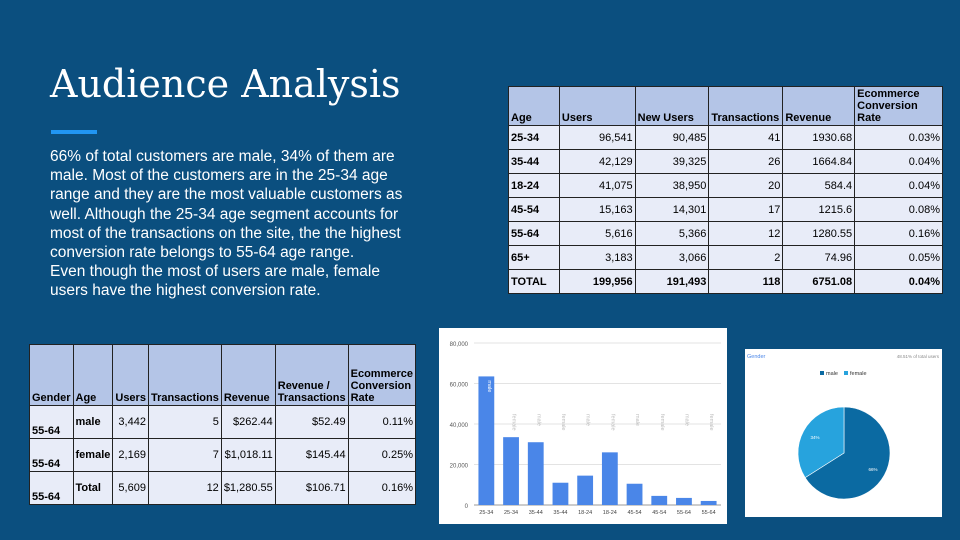 This screenshot has width=960, height=540. What do you see at coordinates (898, 257) in the screenshot?
I see `age-table-cell: 0.05%` at bounding box center [898, 257].